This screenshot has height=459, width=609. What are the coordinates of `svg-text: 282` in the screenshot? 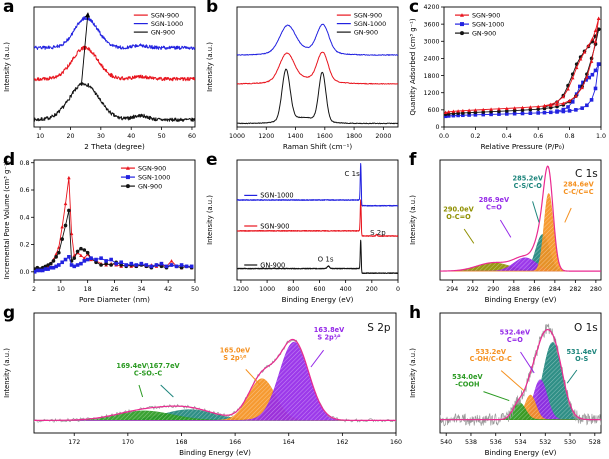 It's located at (575, 289).